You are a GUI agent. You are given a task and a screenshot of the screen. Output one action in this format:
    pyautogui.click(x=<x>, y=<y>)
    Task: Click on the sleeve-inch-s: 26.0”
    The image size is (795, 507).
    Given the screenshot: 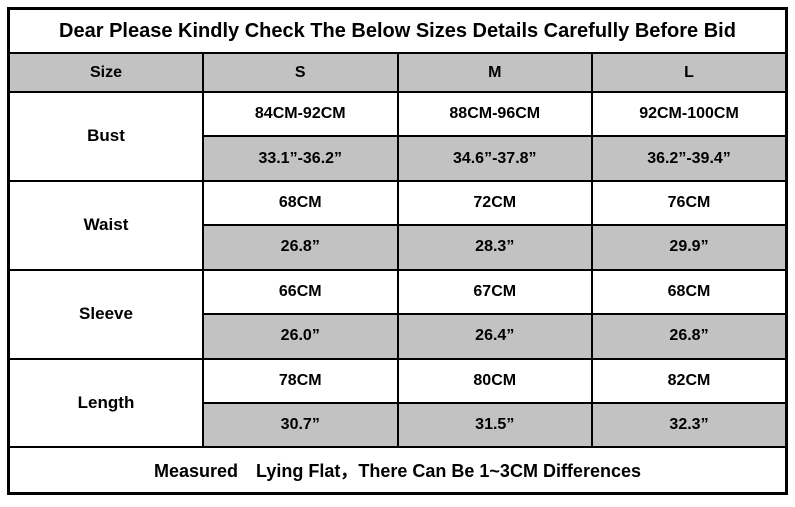 What is the action you would take?
    pyautogui.click(x=300, y=336)
    